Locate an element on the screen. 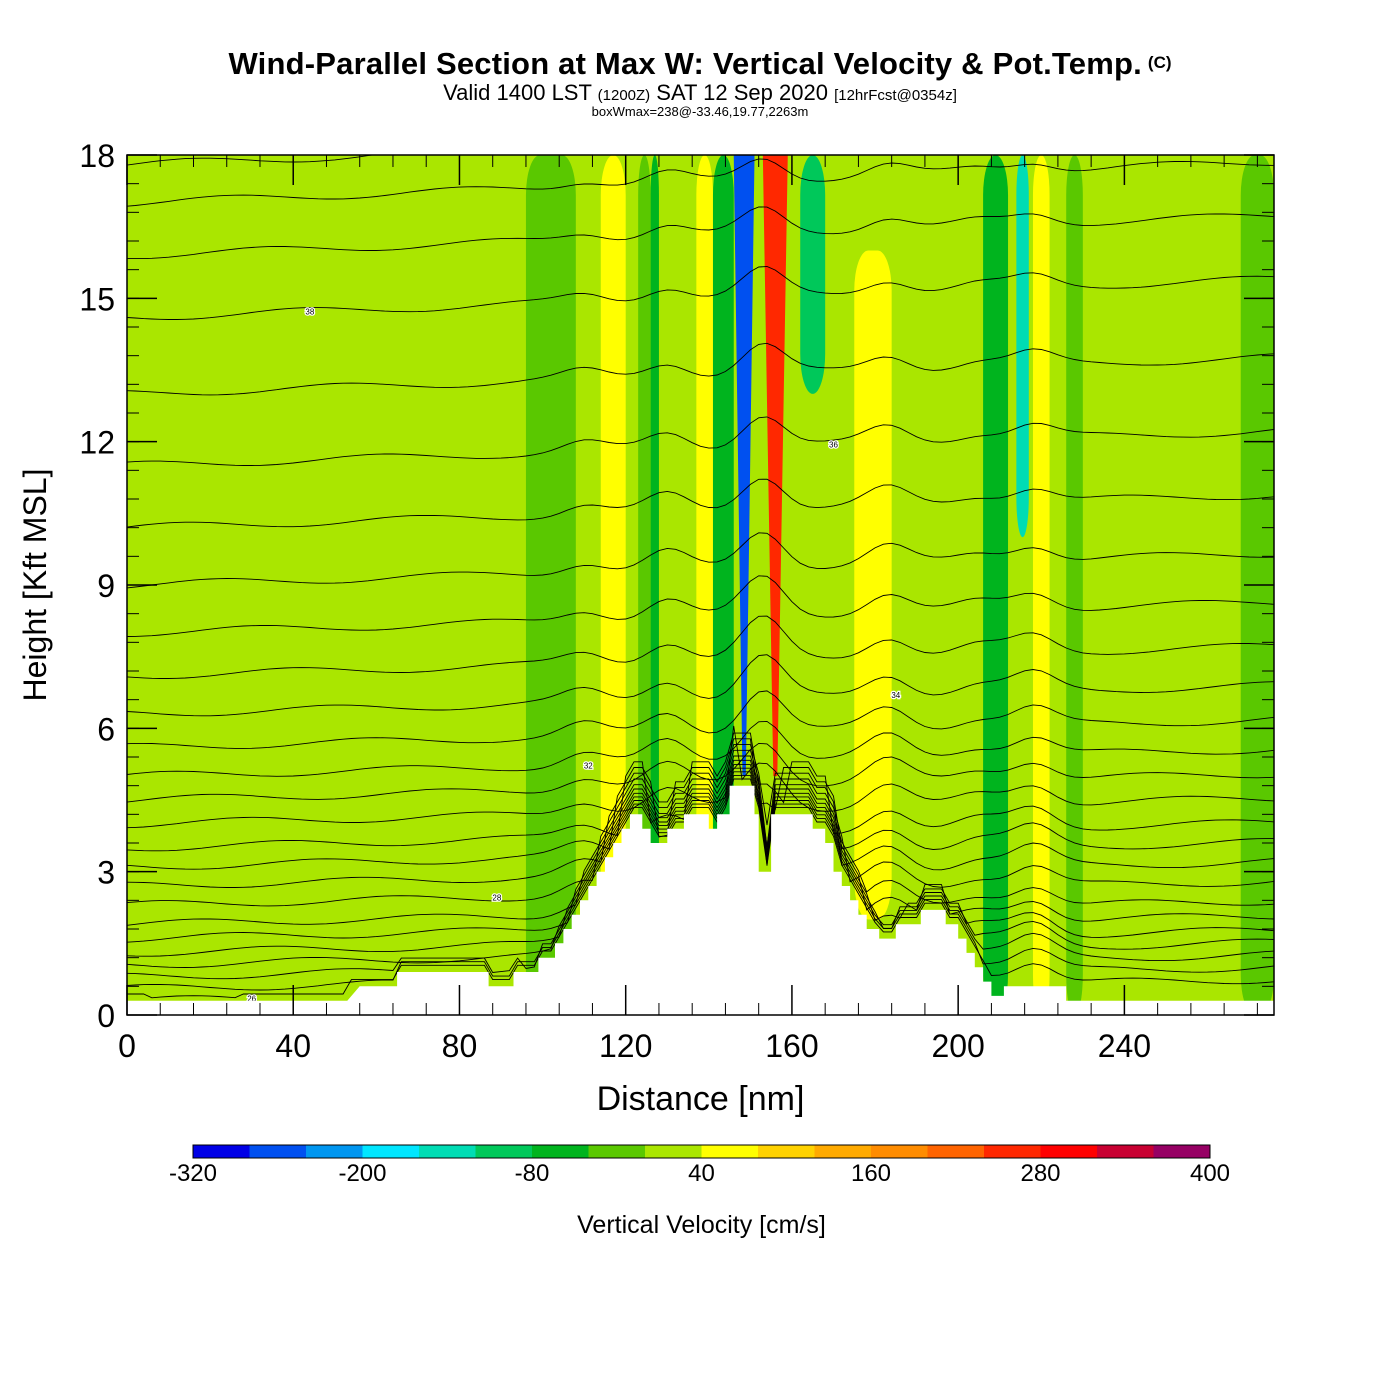 This screenshot has width=1400, height=1400. forecast-info: [12hrFcst@0354z] is located at coordinates (895, 95).